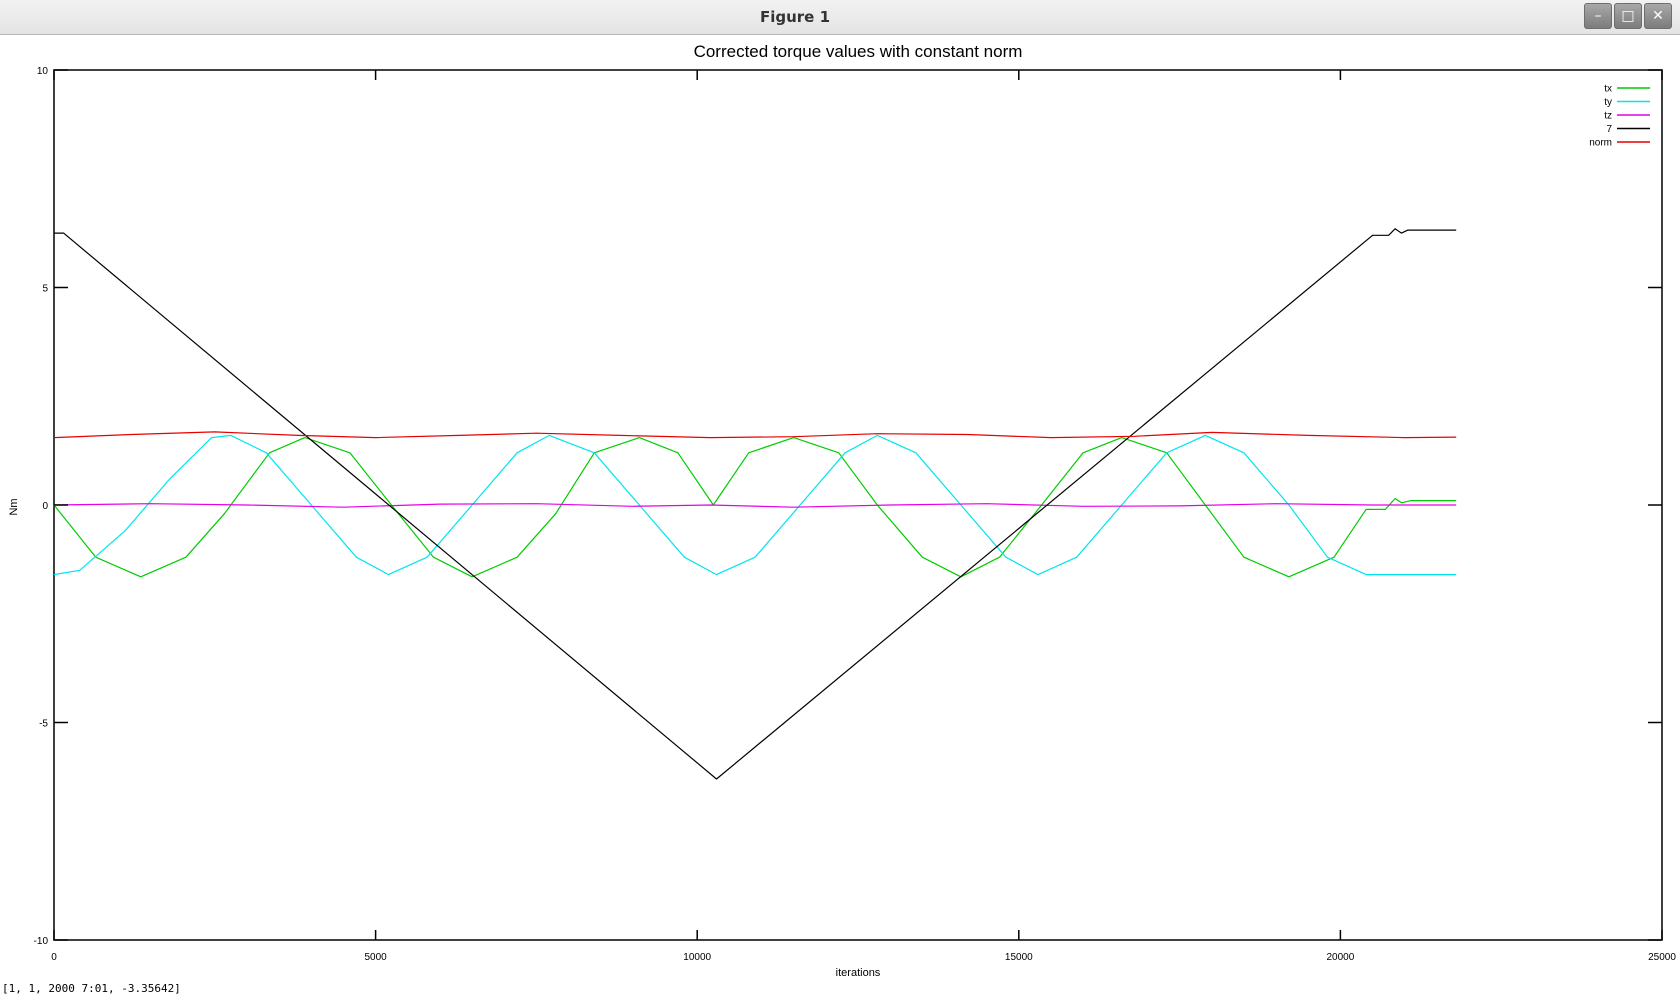 The height and width of the screenshot is (996, 1680). Describe the element at coordinates (1609, 129) in the screenshot. I see `legend-label: 7` at that location.